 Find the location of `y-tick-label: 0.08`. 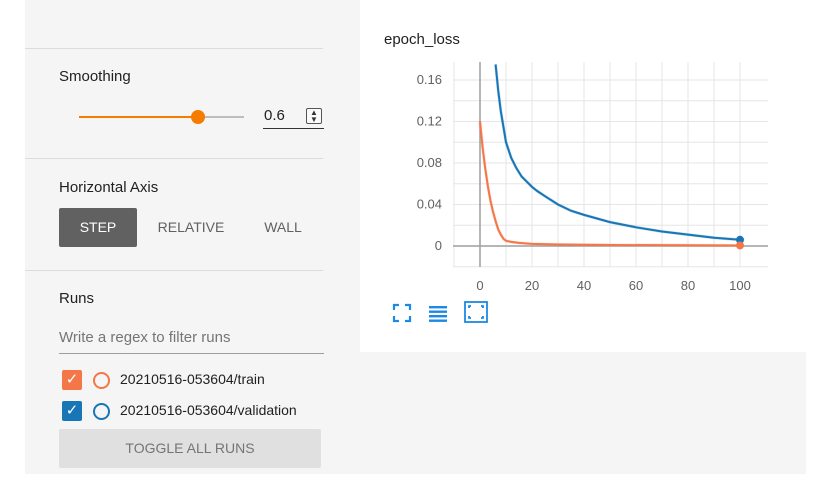

y-tick-label: 0.08 is located at coordinates (429, 162).